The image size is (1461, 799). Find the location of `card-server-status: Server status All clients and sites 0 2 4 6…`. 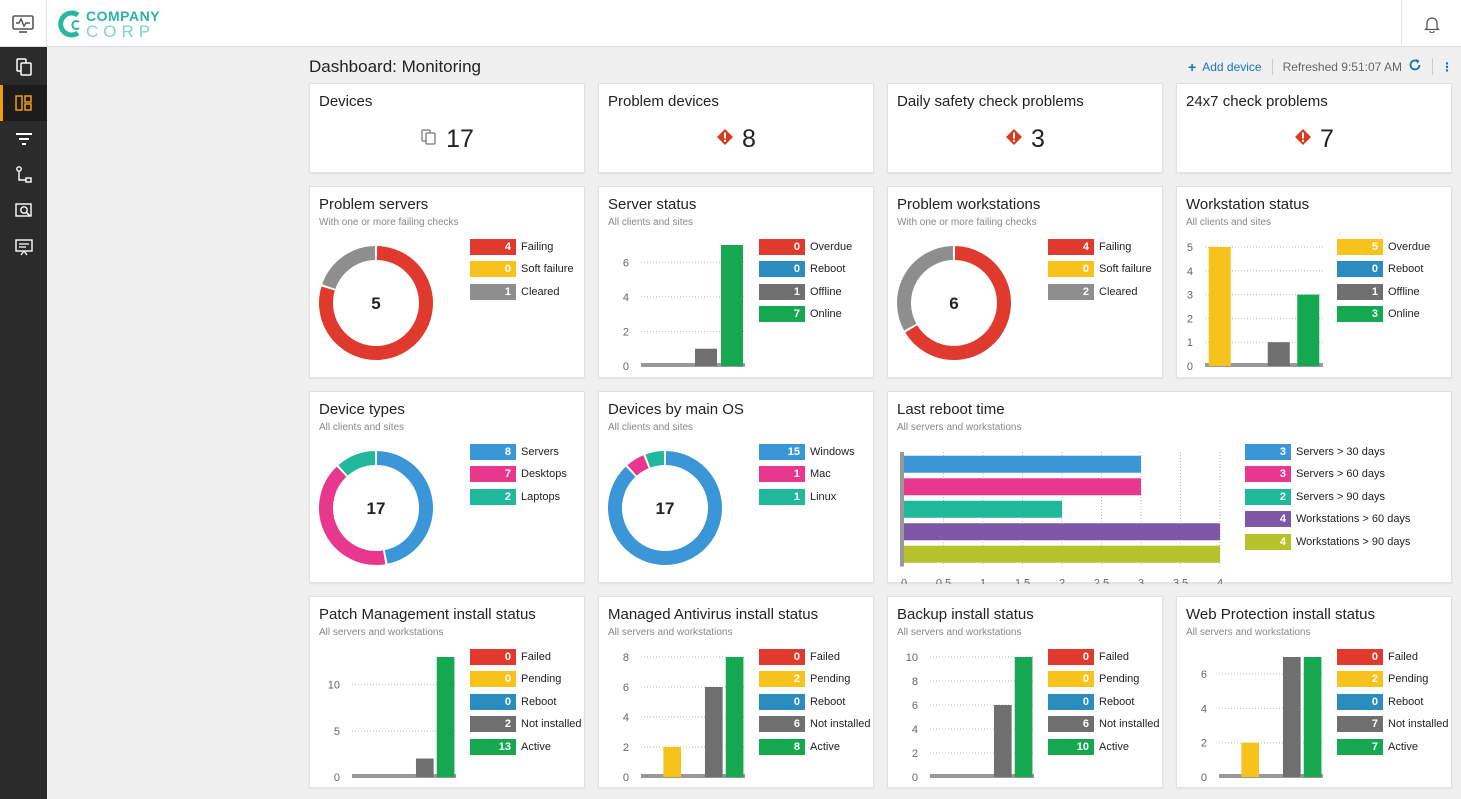

card-server-status: Server status All clients and sites 0 2 4 6… is located at coordinates (736, 282).